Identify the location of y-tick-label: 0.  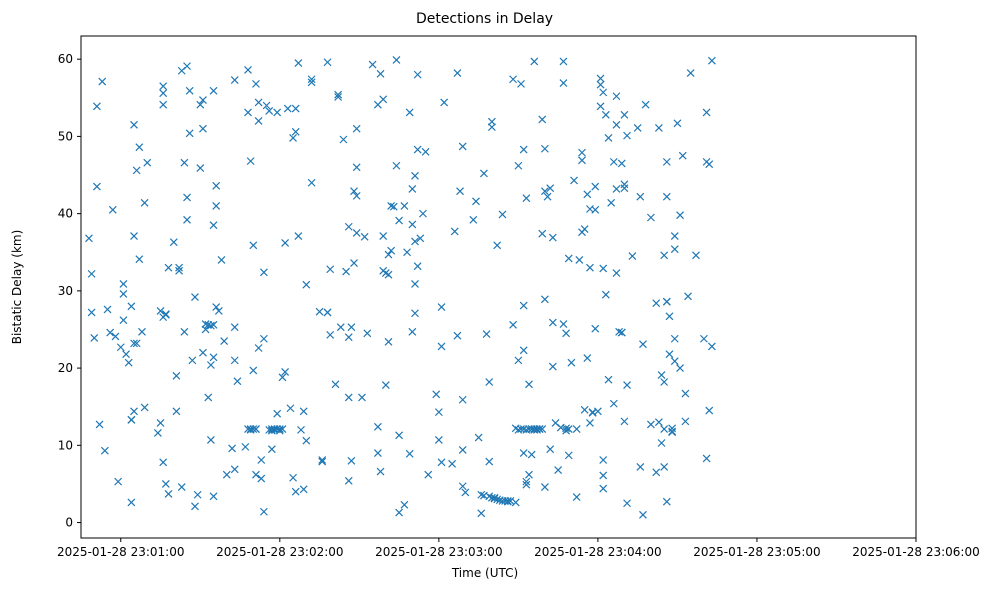
(69, 523).